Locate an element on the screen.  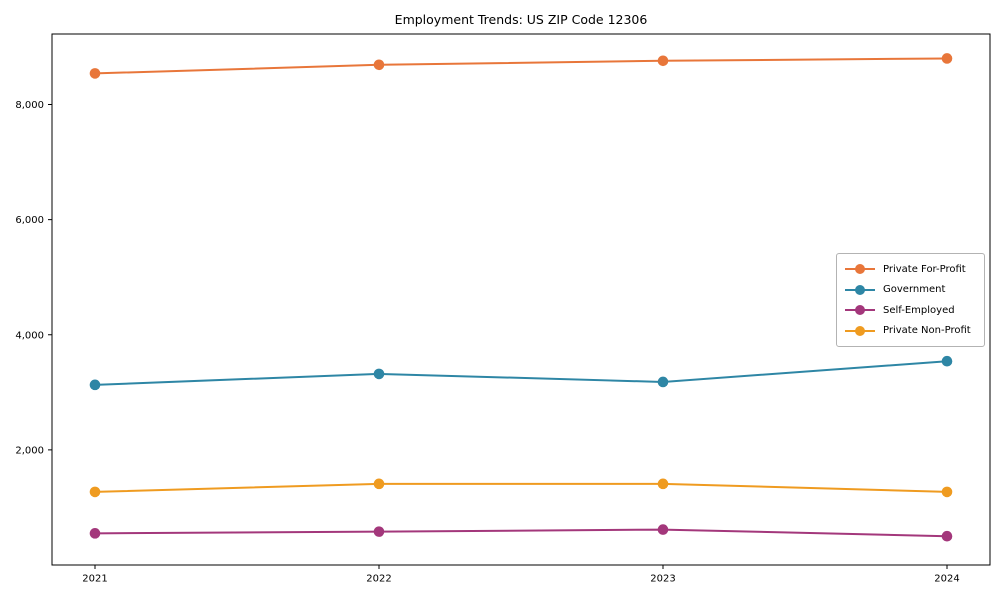
legend-label: Self-Employed is located at coordinates (919, 310).